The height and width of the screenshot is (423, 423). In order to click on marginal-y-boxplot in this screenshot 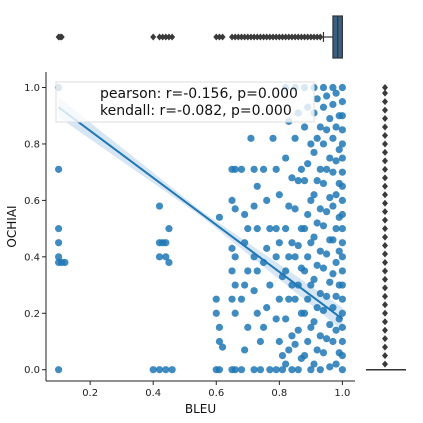, I will do `click(386, 227)`.